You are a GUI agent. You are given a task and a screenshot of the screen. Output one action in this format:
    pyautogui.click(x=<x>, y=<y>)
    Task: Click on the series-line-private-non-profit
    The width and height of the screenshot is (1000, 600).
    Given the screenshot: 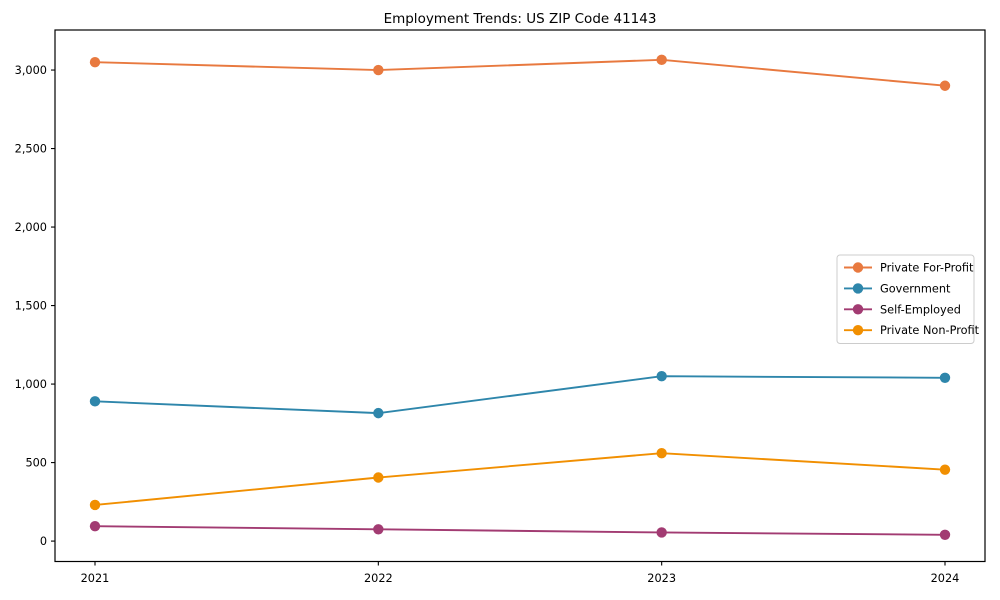 What is the action you would take?
    pyautogui.click(x=520, y=479)
    